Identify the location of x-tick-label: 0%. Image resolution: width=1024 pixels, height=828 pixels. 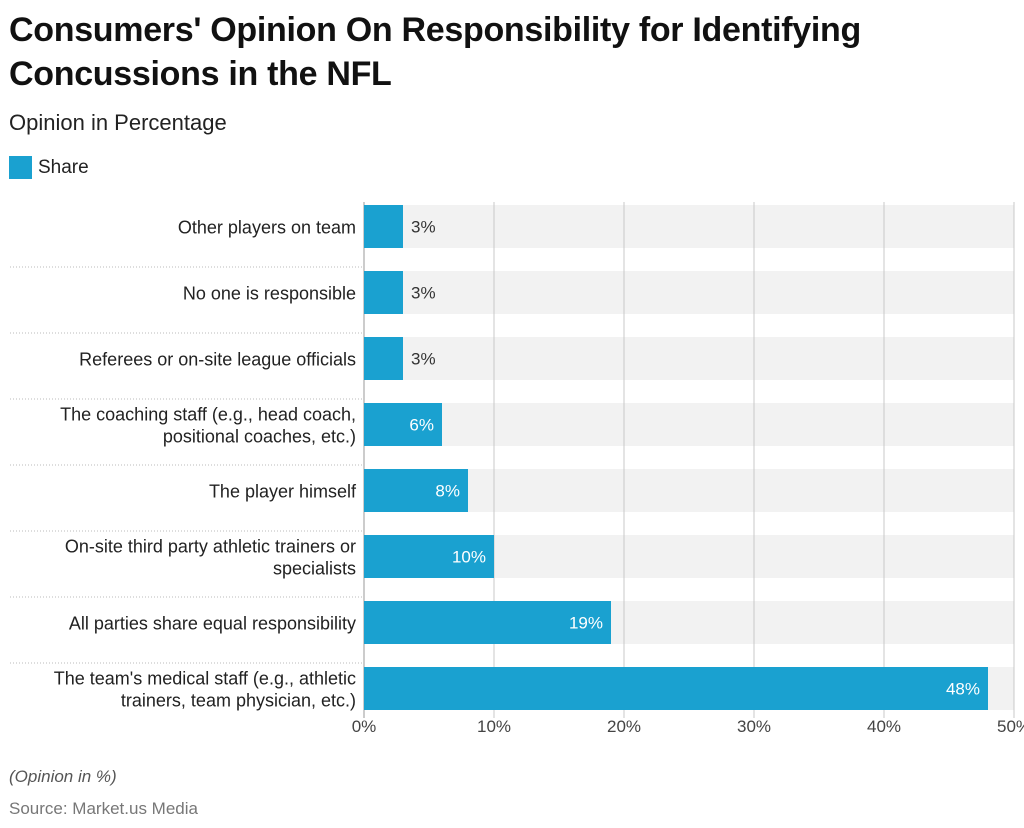
(364, 726).